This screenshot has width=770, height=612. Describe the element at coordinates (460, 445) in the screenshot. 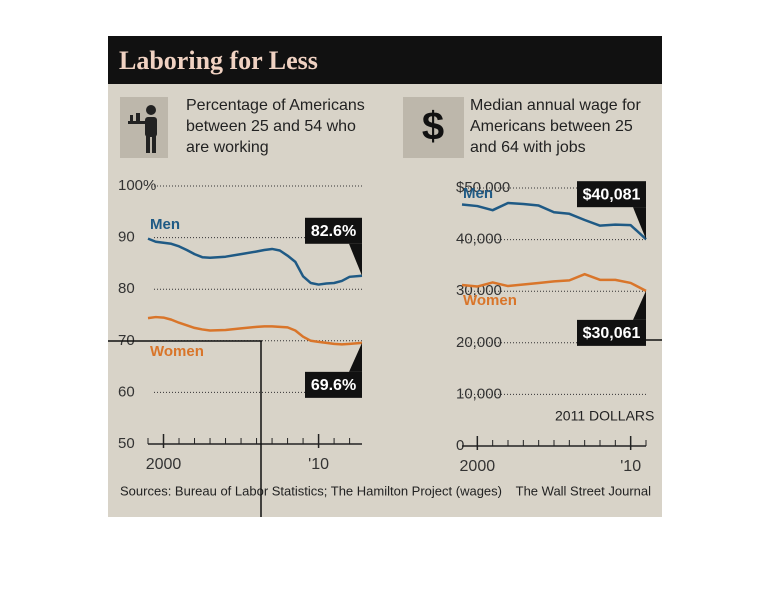

I see `y-tick-label: 0` at that location.